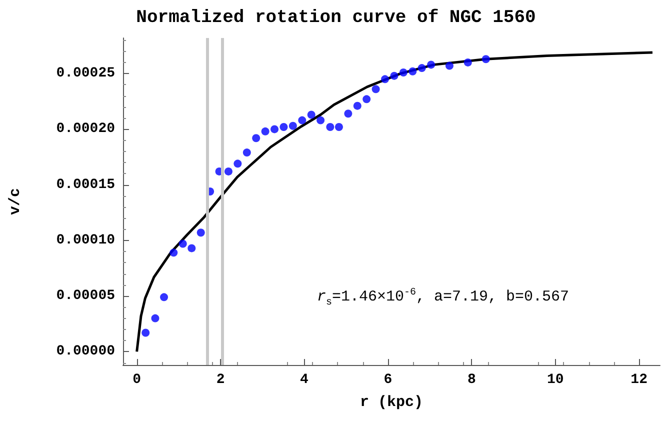  What do you see at coordinates (304, 380) in the screenshot?
I see `x-tick-label: 4` at bounding box center [304, 380].